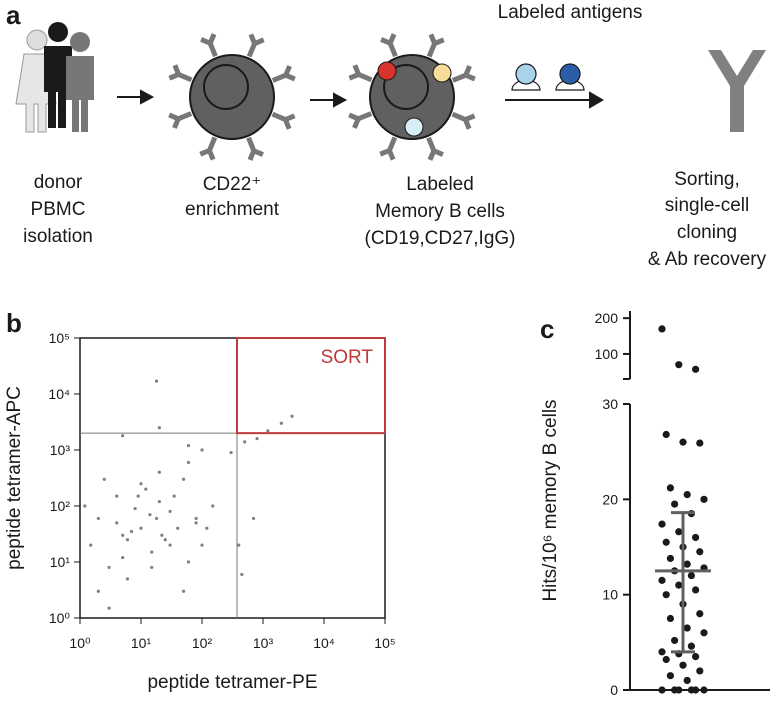 This screenshot has width=774, height=701. What do you see at coordinates (707, 259) in the screenshot?
I see `step-label: & Ab recovery` at bounding box center [707, 259].